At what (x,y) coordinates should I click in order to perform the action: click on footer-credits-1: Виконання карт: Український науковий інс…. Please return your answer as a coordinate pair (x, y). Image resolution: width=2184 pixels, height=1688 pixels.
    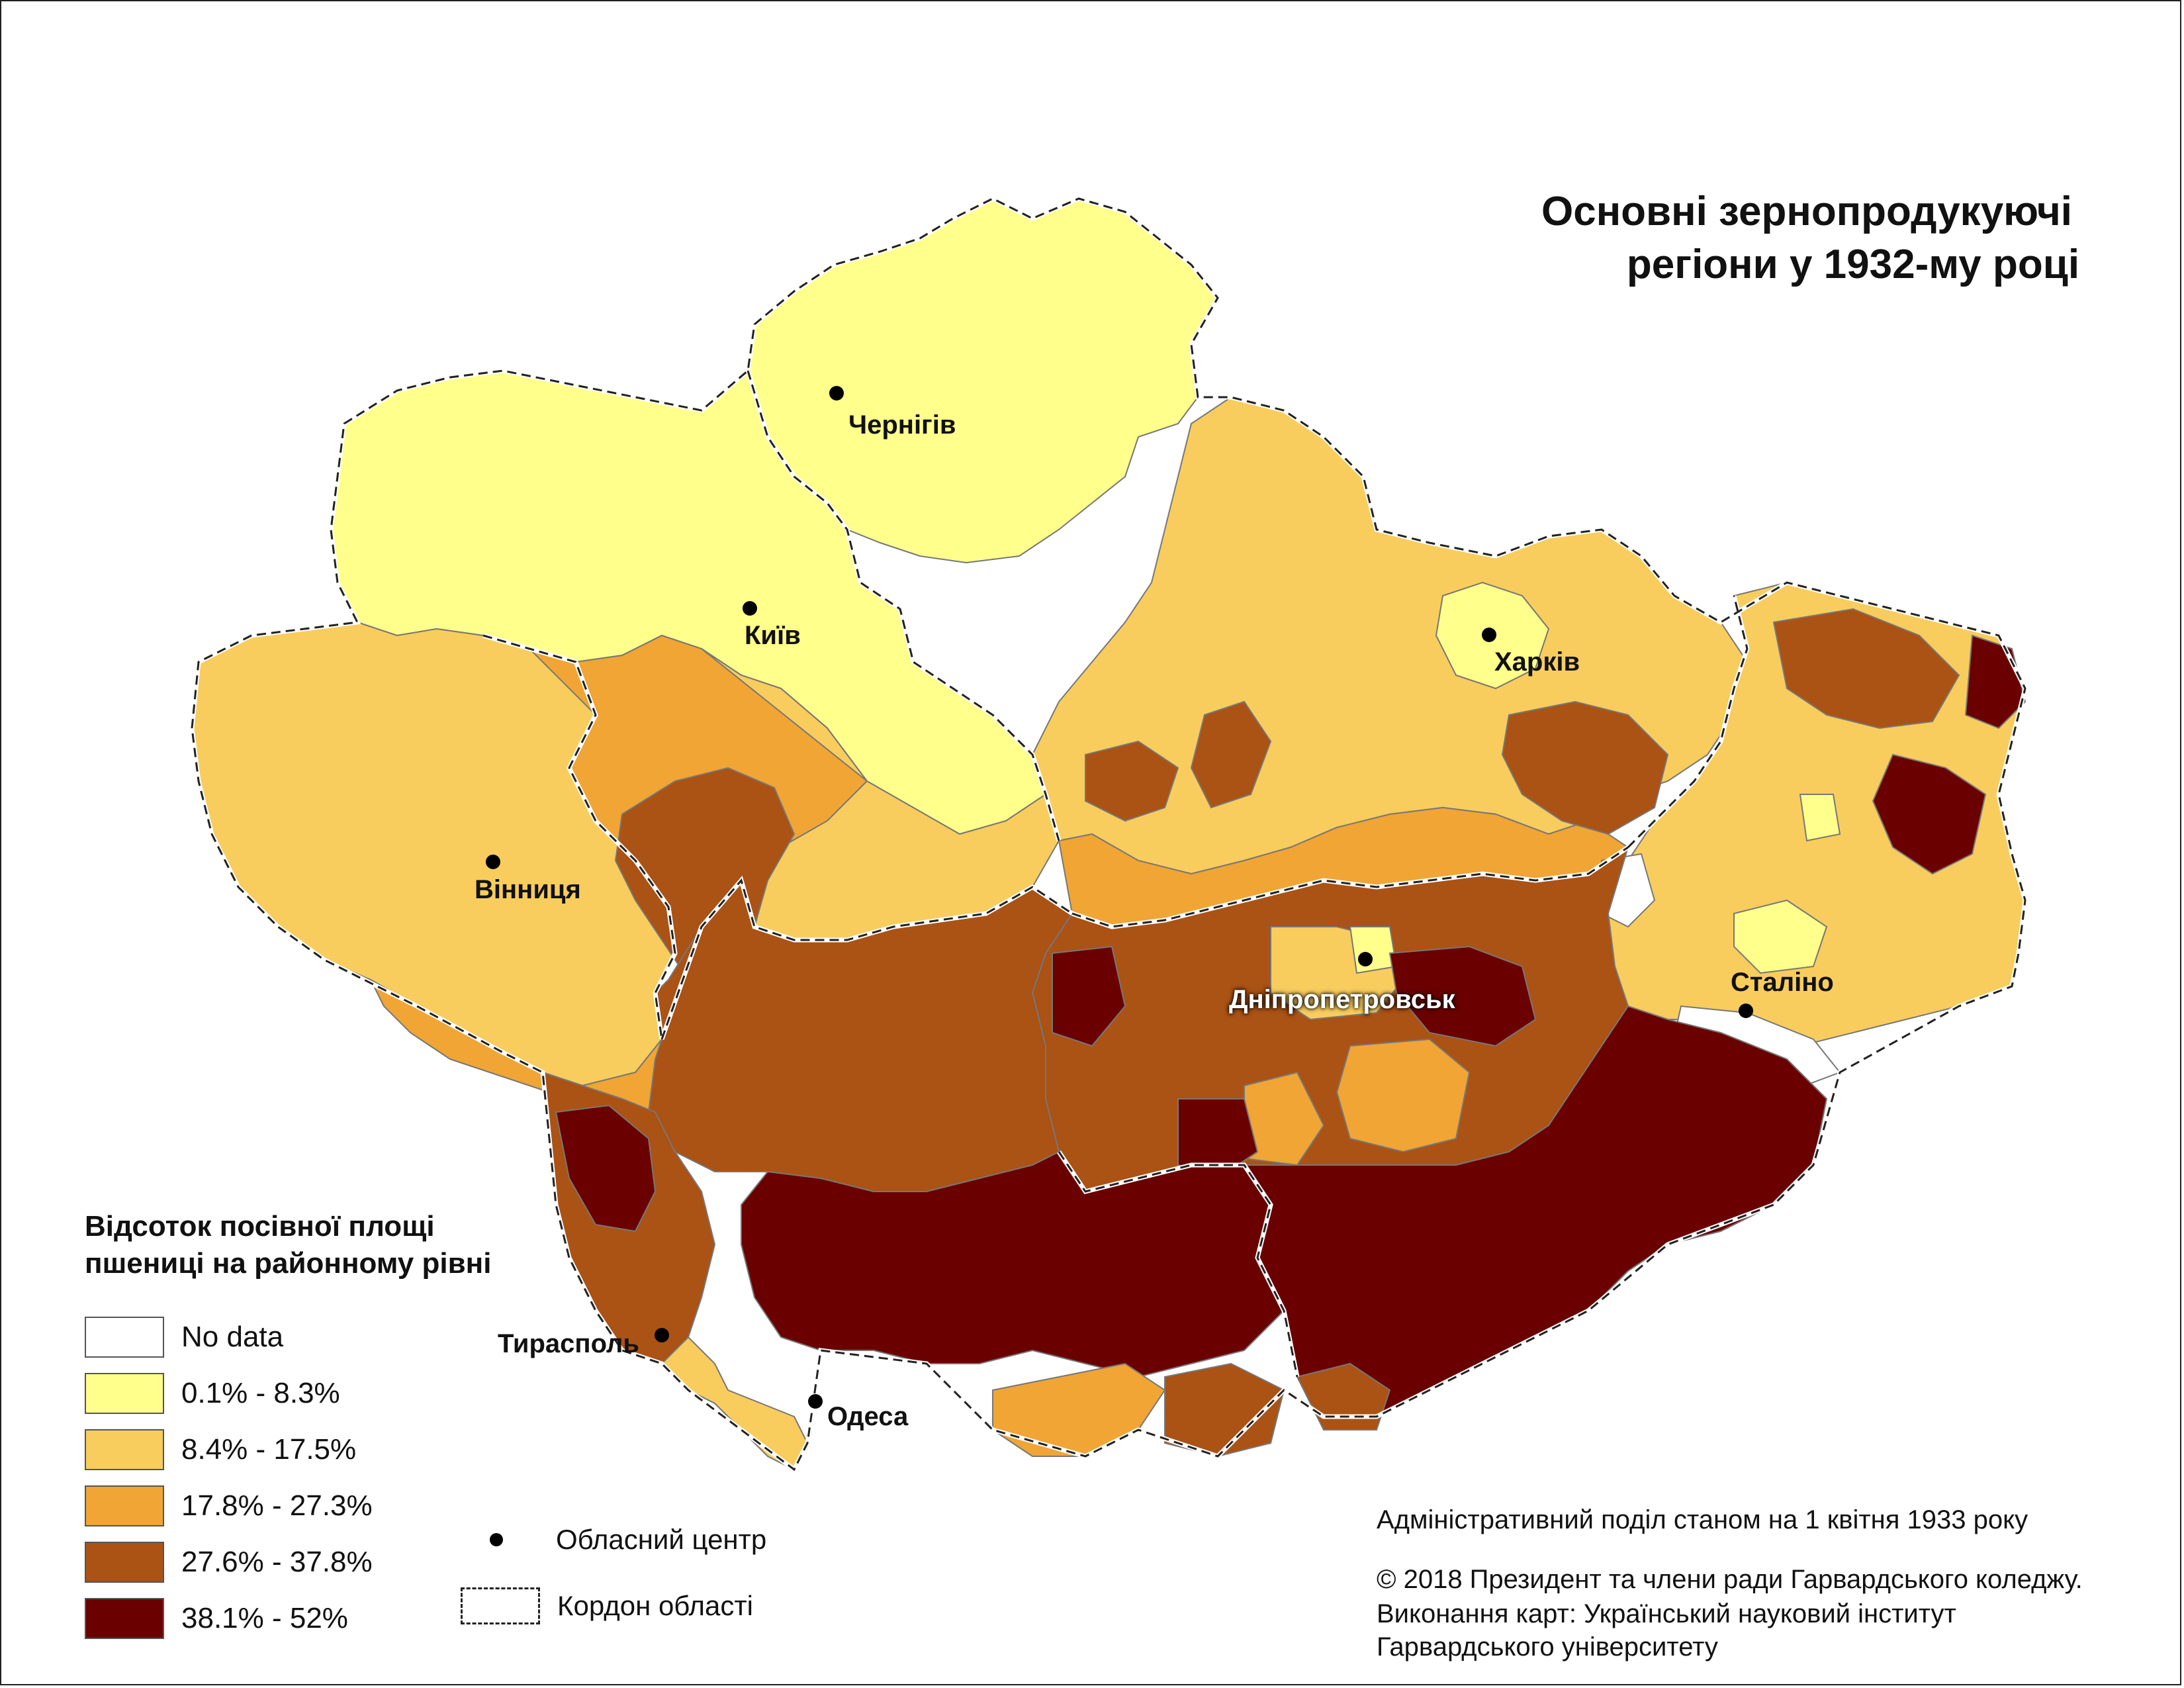
    Looking at the image, I should click on (1666, 1614).